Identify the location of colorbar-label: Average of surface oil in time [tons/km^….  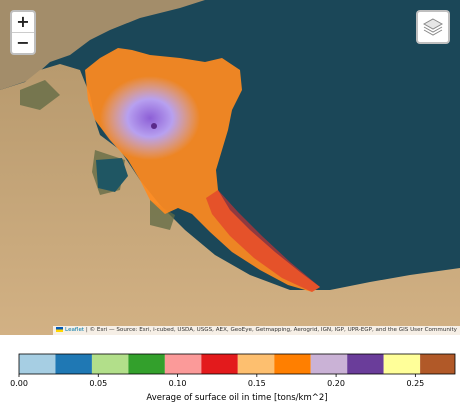
(236, 397).